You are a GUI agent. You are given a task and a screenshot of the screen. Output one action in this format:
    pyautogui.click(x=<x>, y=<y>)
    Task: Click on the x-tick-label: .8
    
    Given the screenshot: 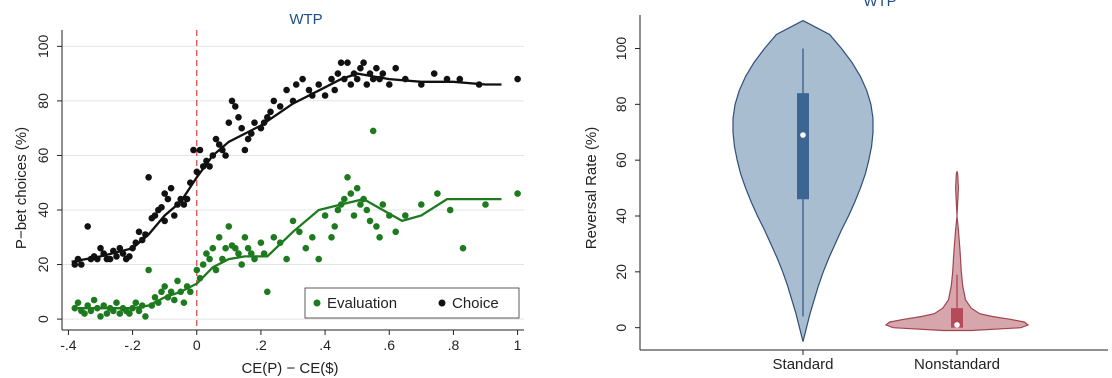 What is the action you would take?
    pyautogui.click(x=454, y=345)
    